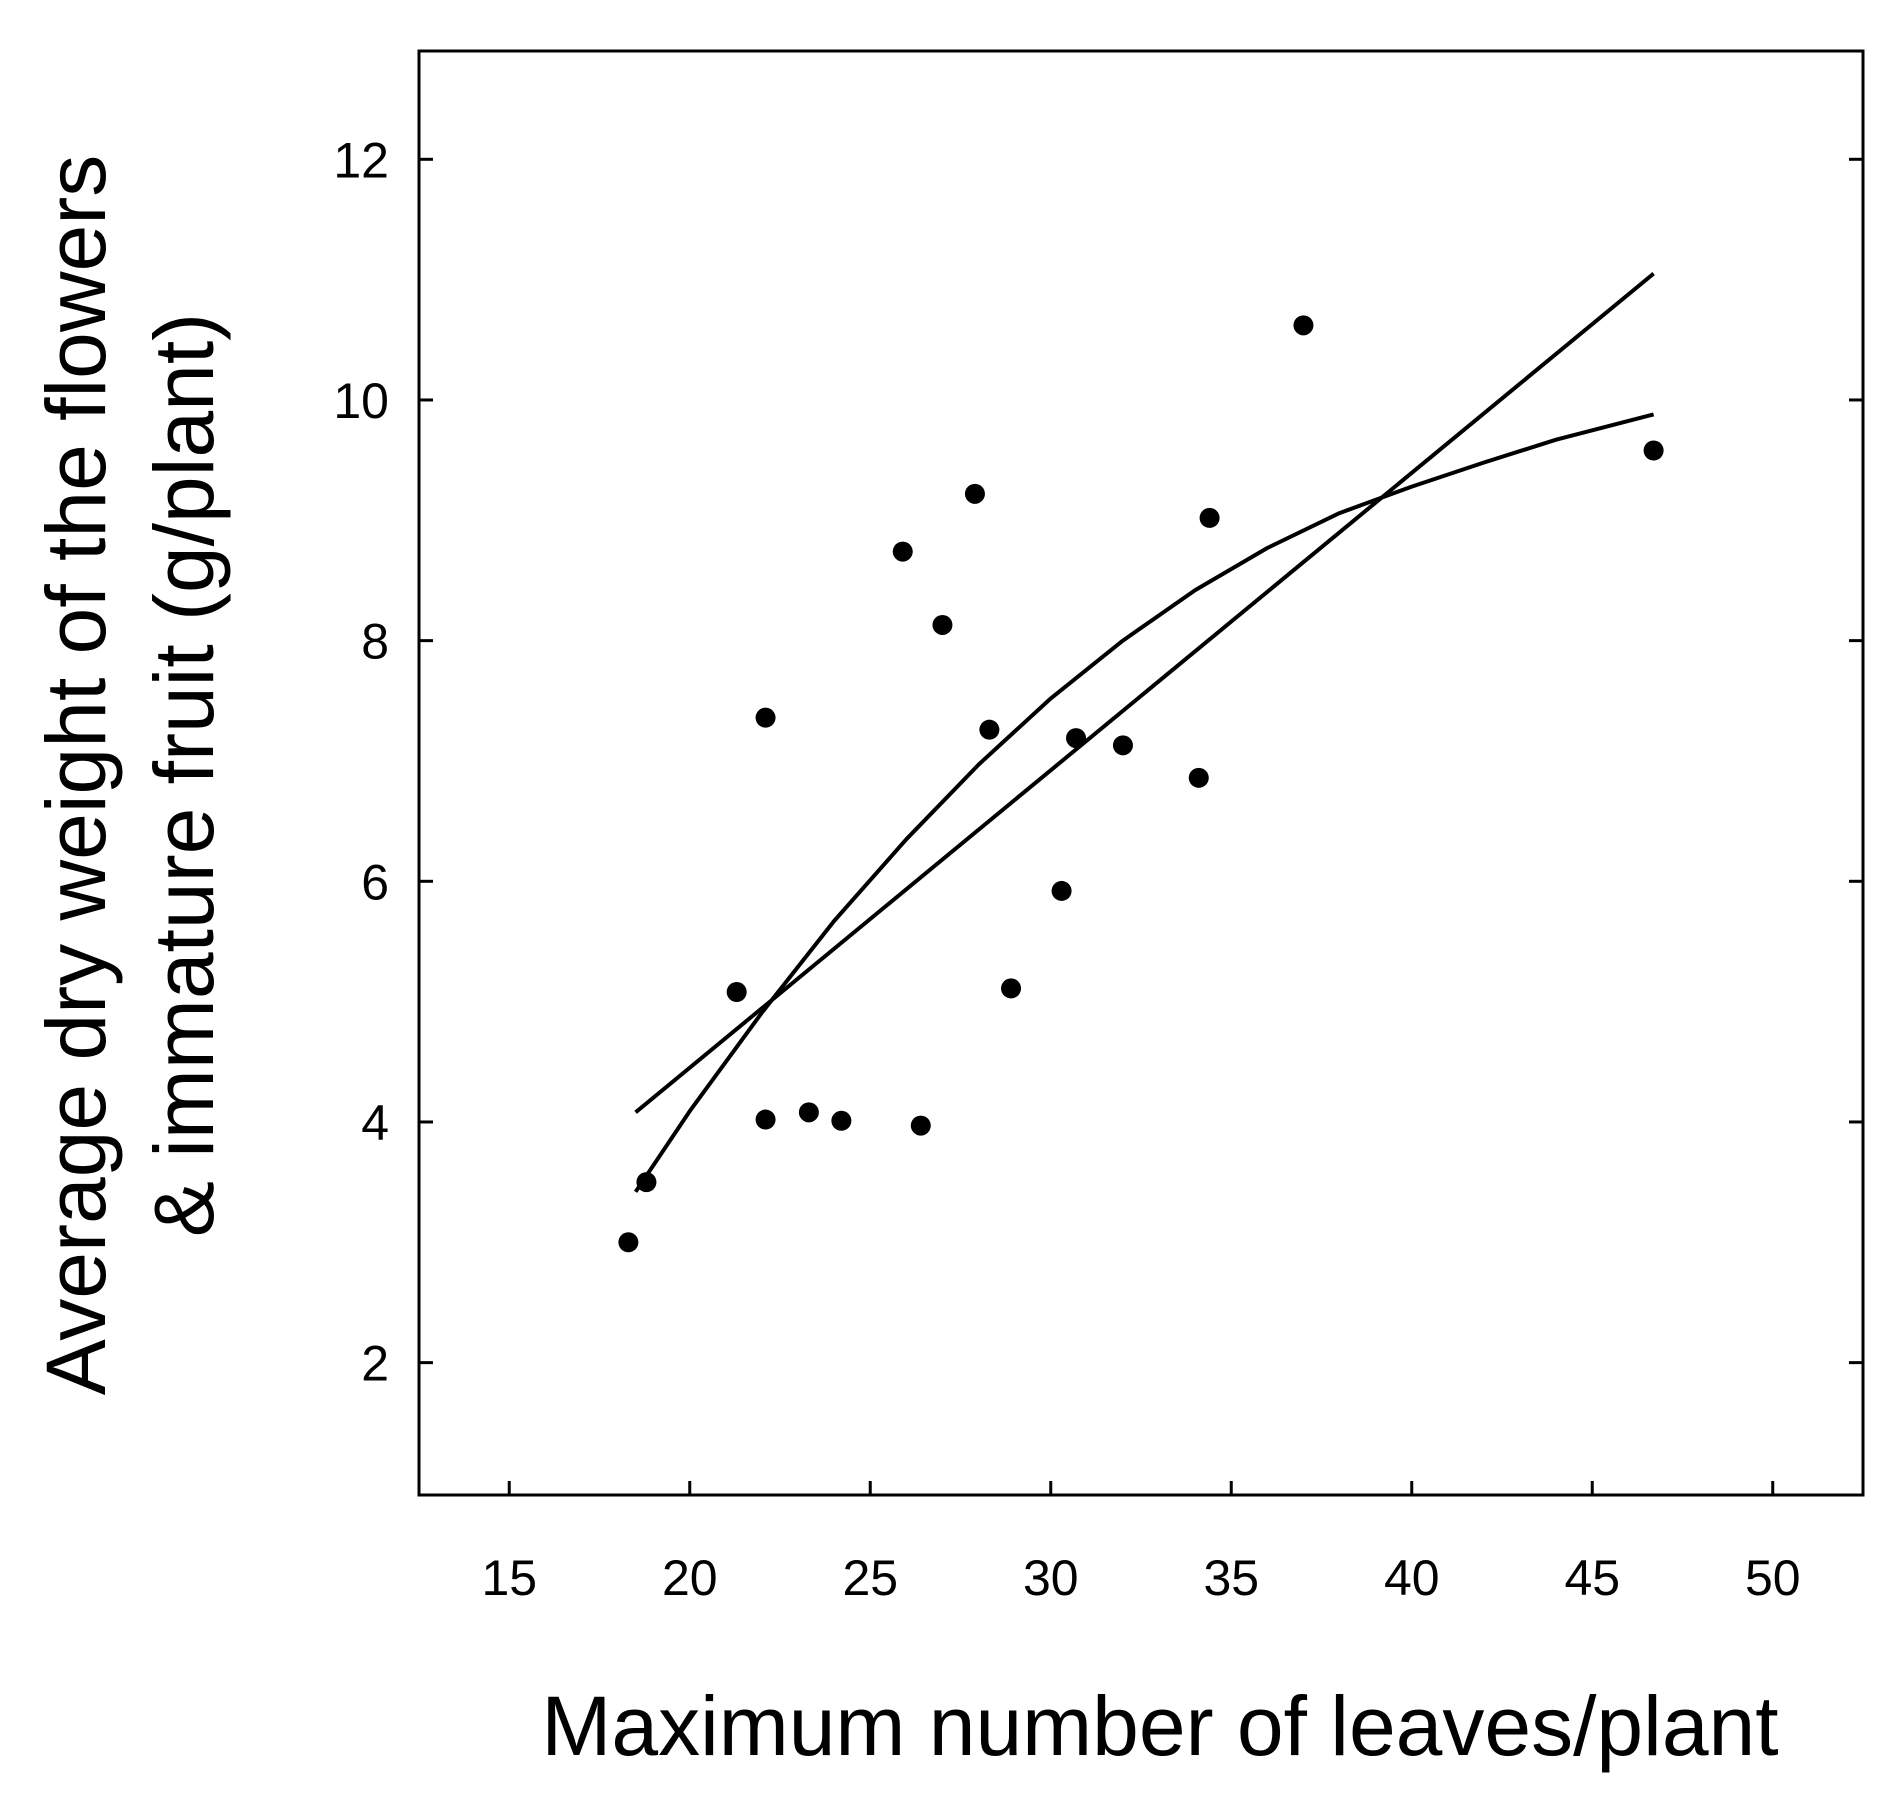 The image size is (1884, 1801). I want to click on x-tick-label: 45, so click(1592, 1578).